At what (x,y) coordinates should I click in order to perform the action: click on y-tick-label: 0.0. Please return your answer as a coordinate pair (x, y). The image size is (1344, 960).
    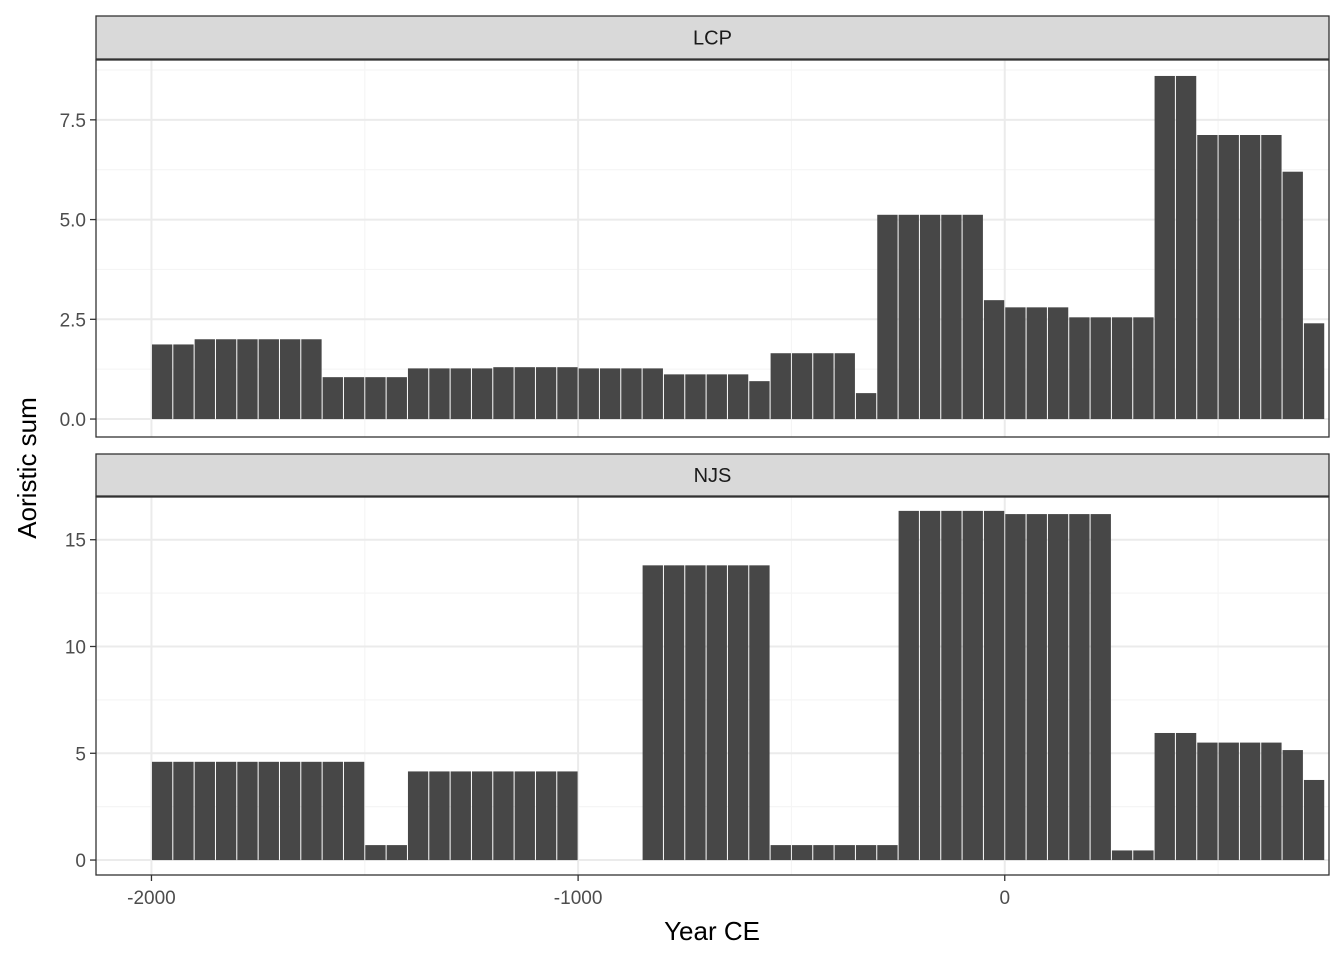
    Looking at the image, I should click on (73, 420).